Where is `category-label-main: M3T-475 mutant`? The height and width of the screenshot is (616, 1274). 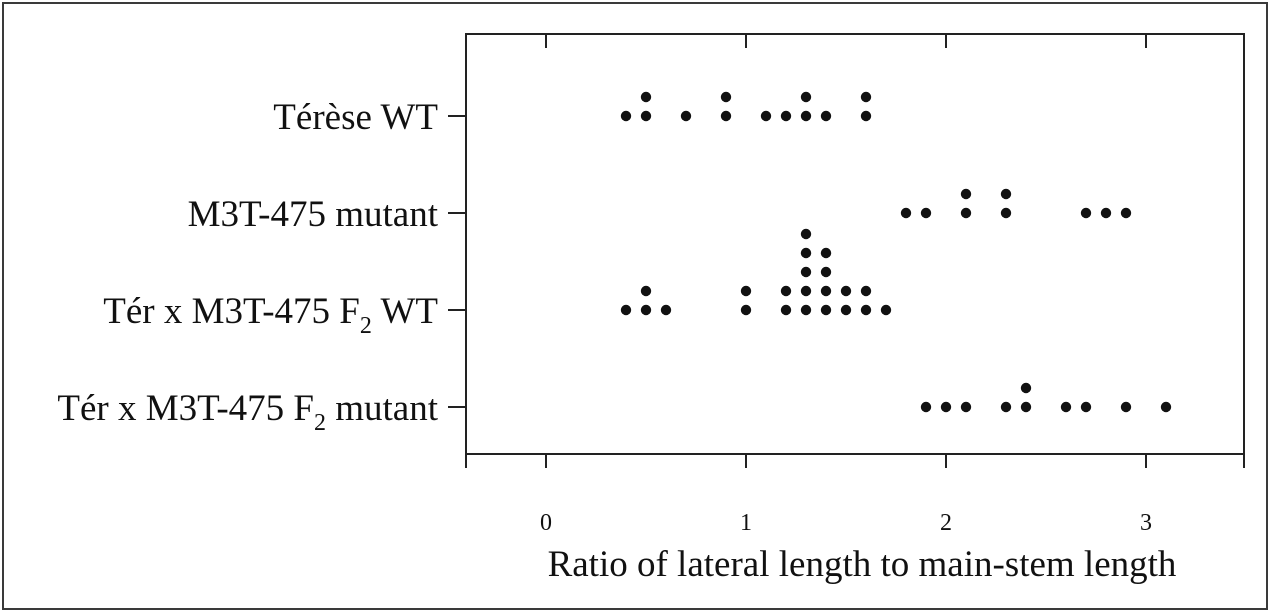 category-label-main: M3T-475 mutant is located at coordinates (313, 214).